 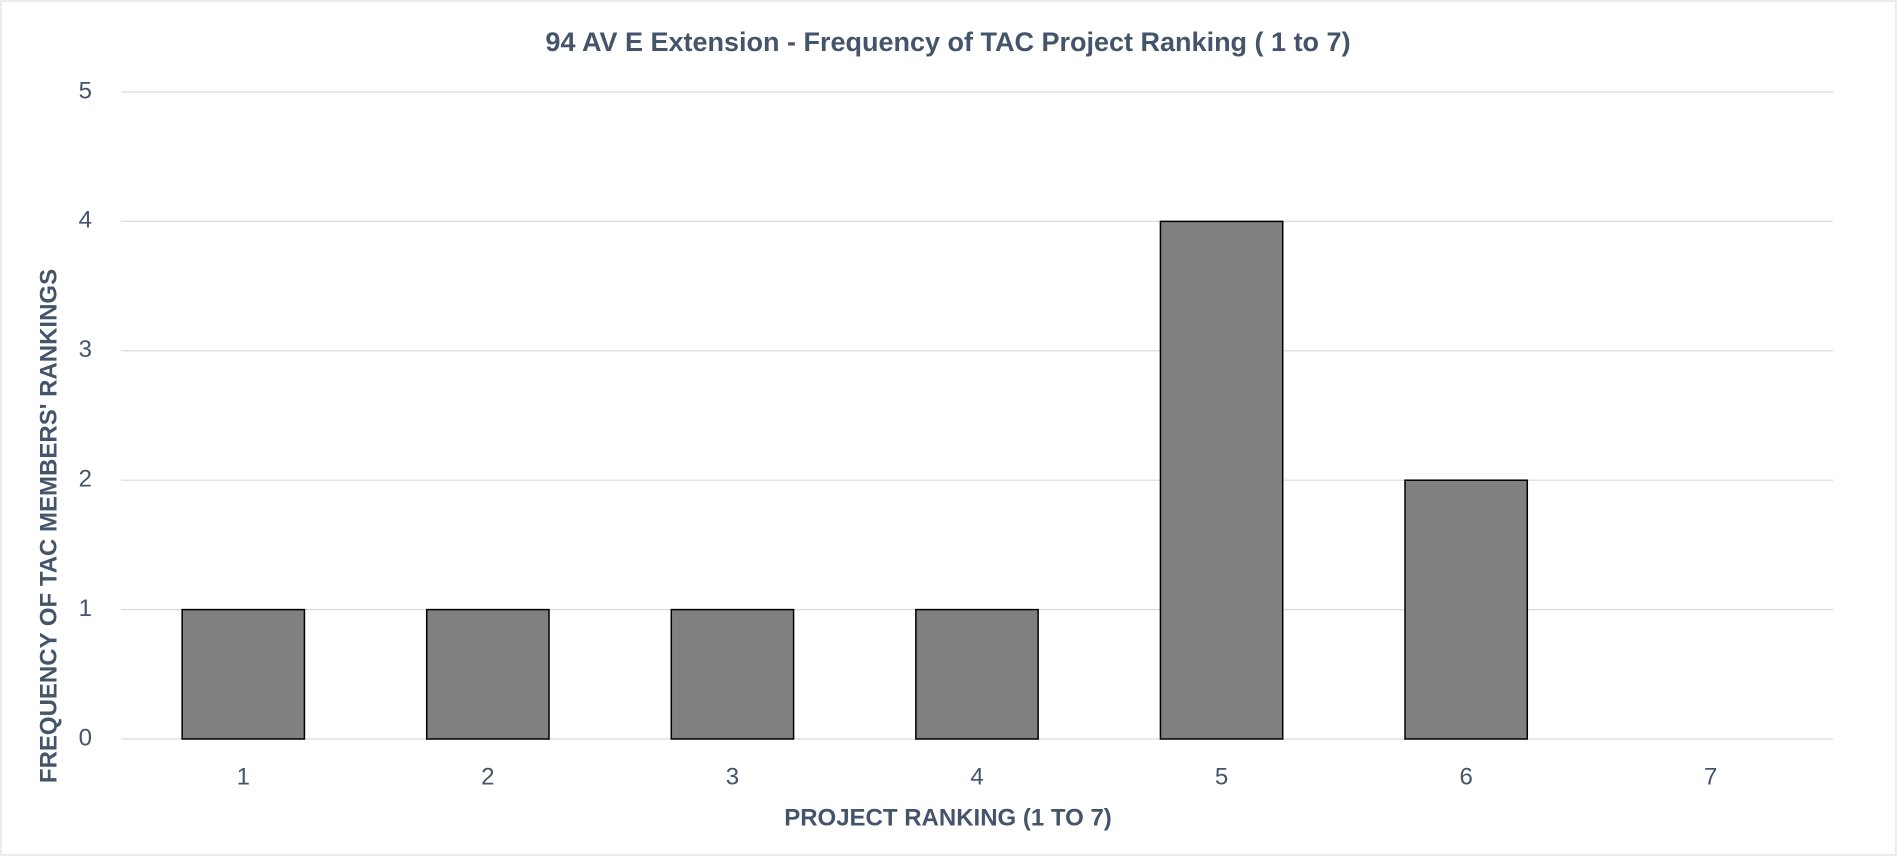 I want to click on y-tick-label: 2, so click(x=85, y=479).